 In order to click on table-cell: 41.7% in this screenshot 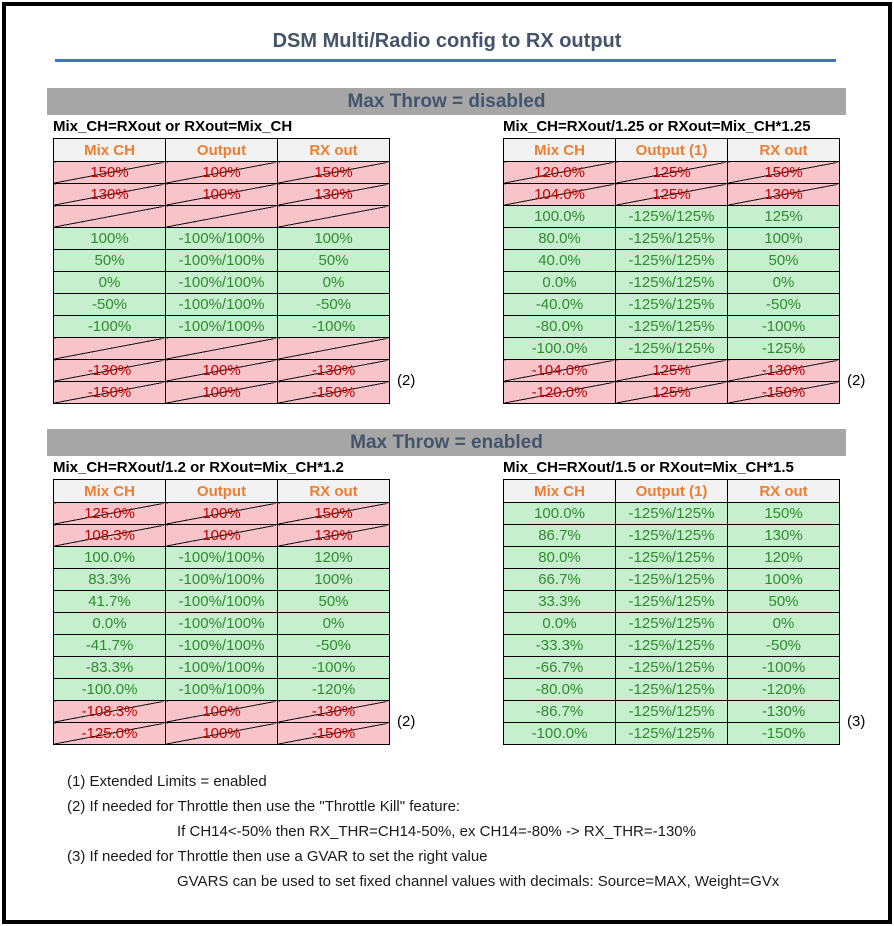, I will do `click(109, 601)`.